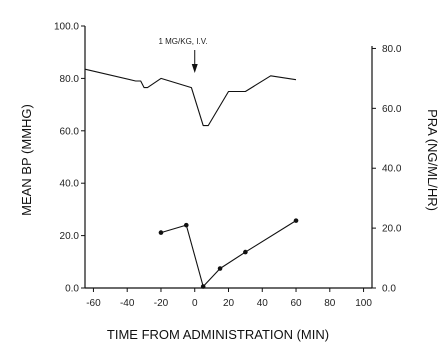 Image resolution: width=443 pixels, height=345 pixels. What do you see at coordinates (392, 169) in the screenshot?
I see `y-right-tick-label: 40.0` at bounding box center [392, 169].